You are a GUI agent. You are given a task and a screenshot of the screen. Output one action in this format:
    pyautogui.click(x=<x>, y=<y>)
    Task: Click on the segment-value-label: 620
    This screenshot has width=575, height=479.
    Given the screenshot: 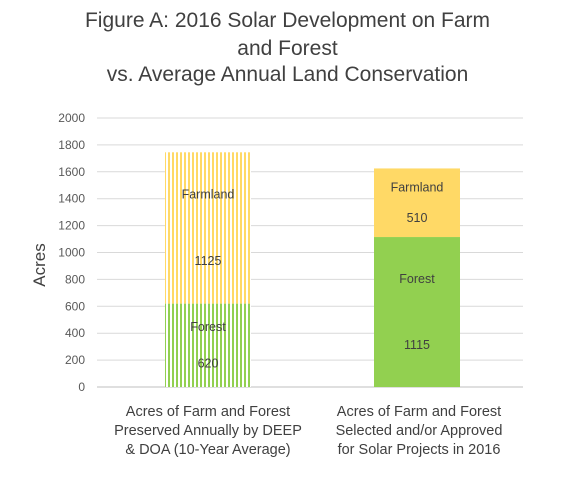 What is the action you would take?
    pyautogui.click(x=208, y=364)
    